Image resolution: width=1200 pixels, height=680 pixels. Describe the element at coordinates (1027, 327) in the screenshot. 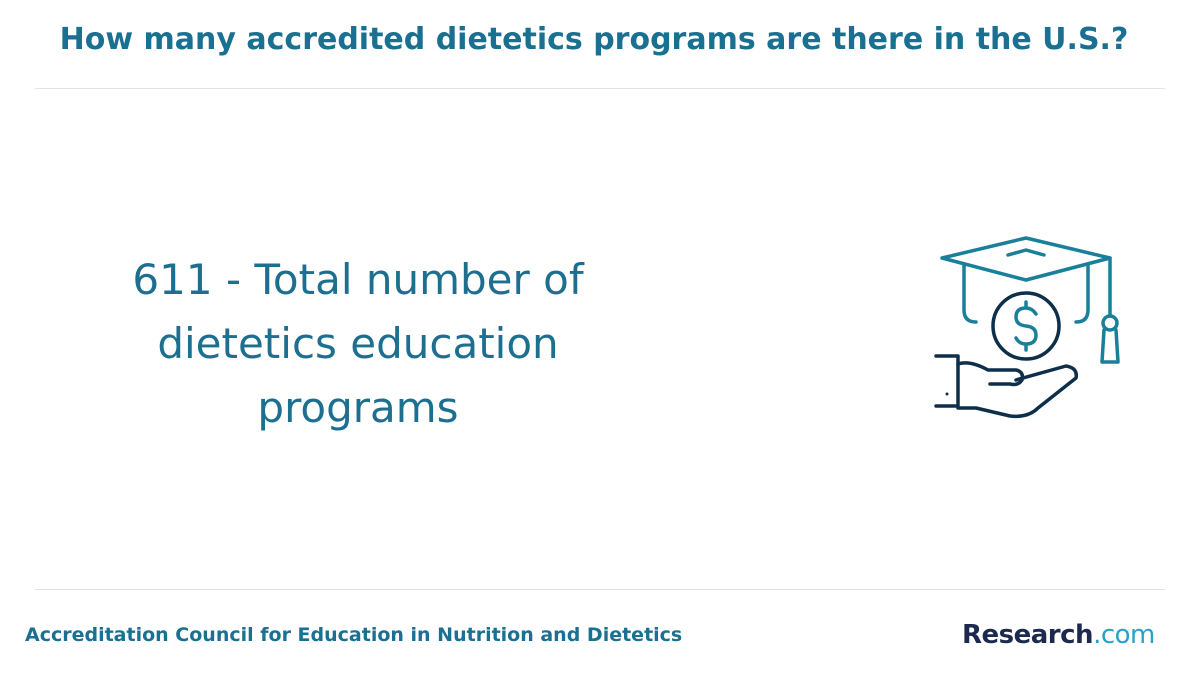

I see `icon` at that location.